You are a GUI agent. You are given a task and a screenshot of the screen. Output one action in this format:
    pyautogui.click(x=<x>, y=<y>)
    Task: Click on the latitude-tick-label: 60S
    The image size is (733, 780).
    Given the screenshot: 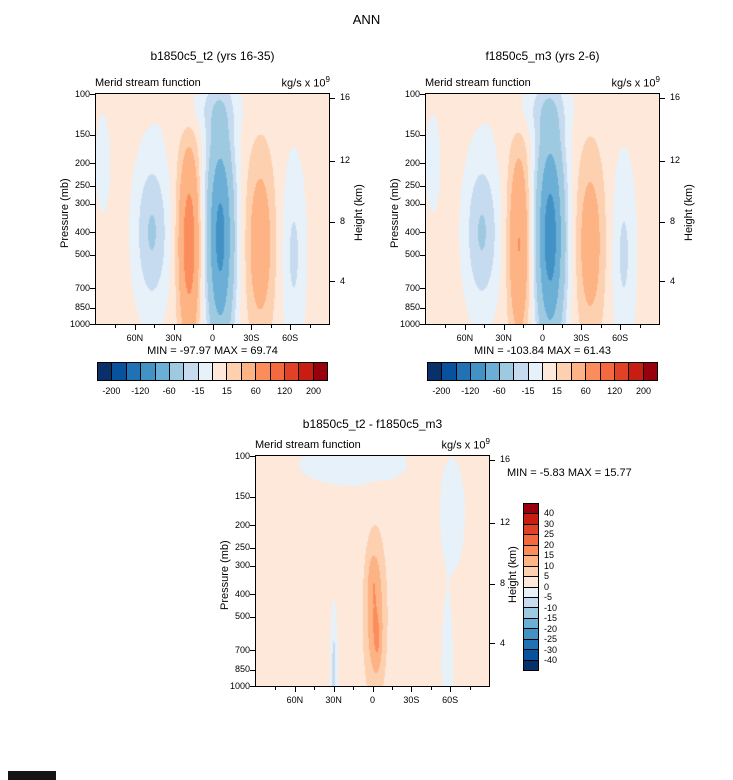 What is the action you would take?
    pyautogui.click(x=450, y=700)
    